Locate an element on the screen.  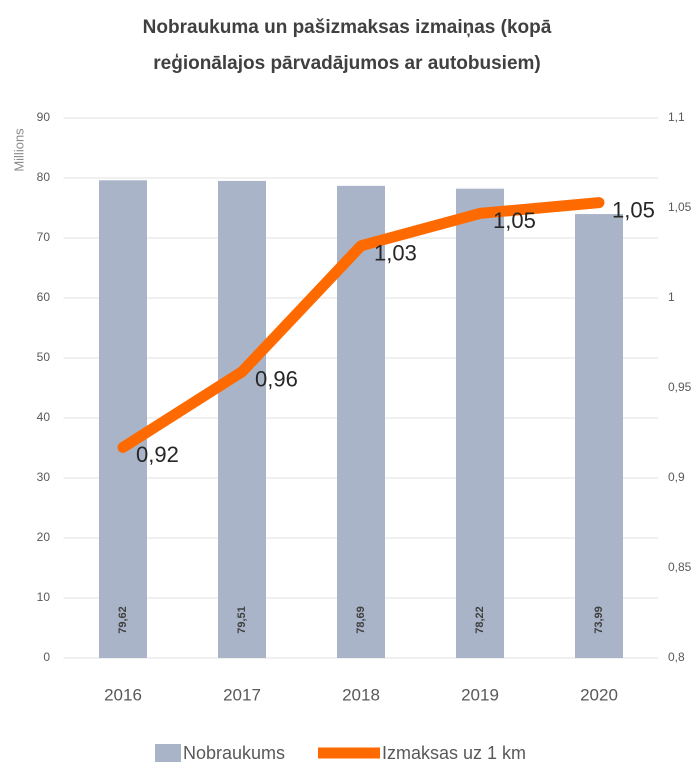
y2-tick-label: 1,05 is located at coordinates (680, 207).